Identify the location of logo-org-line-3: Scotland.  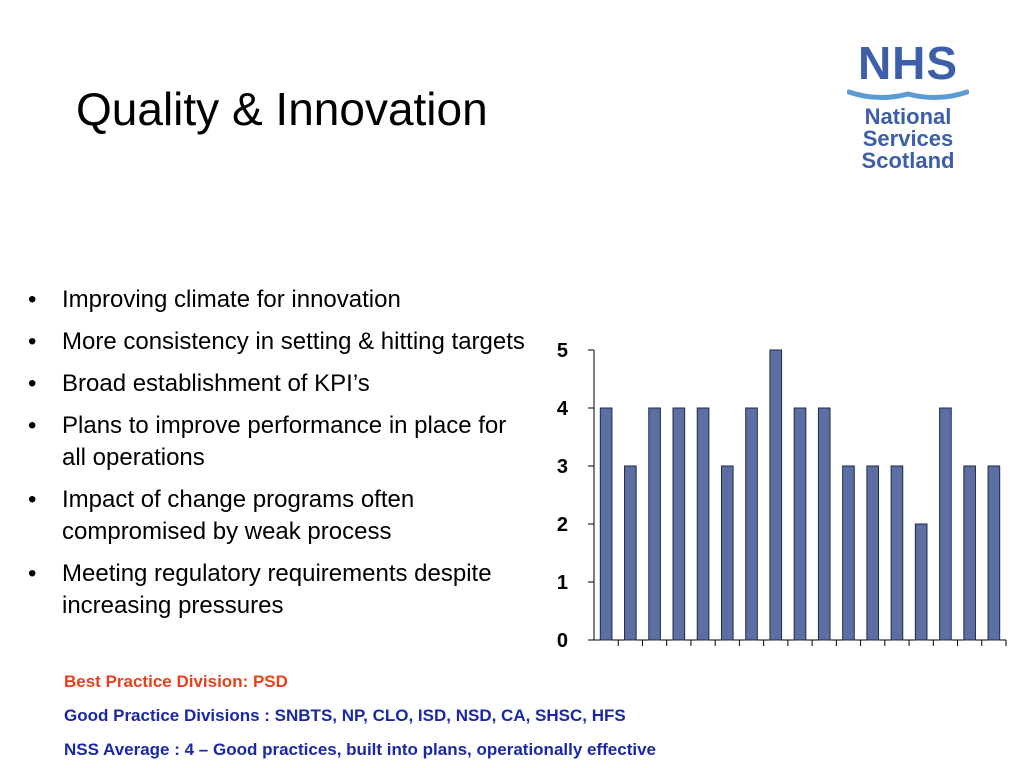
(908, 160).